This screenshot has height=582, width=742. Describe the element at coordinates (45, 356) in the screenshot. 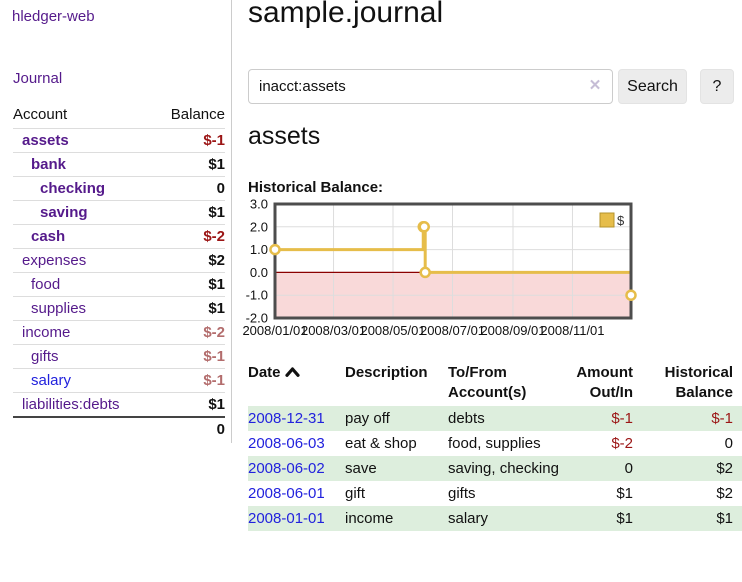

I see `account-link: gifts` at that location.